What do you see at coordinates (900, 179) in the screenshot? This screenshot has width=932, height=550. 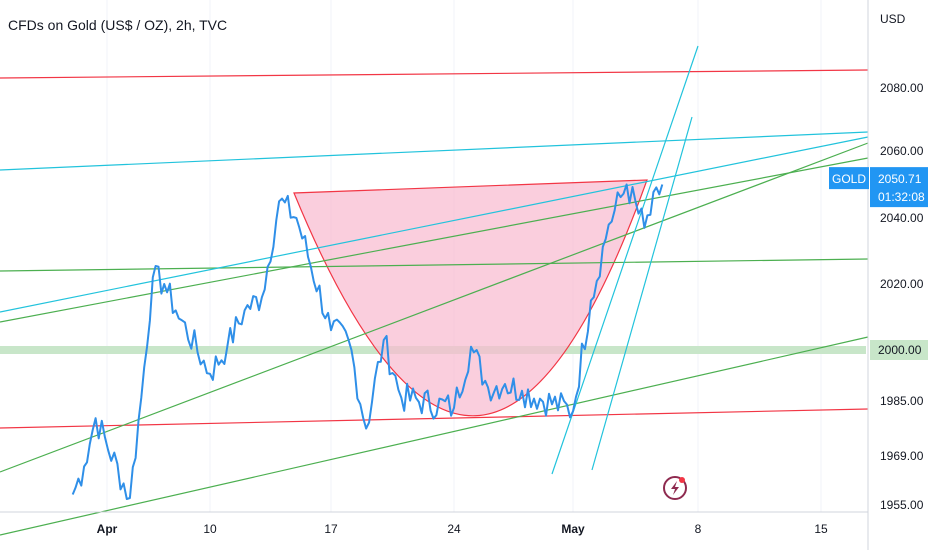 I see `current-price-label: 2050.71` at bounding box center [900, 179].